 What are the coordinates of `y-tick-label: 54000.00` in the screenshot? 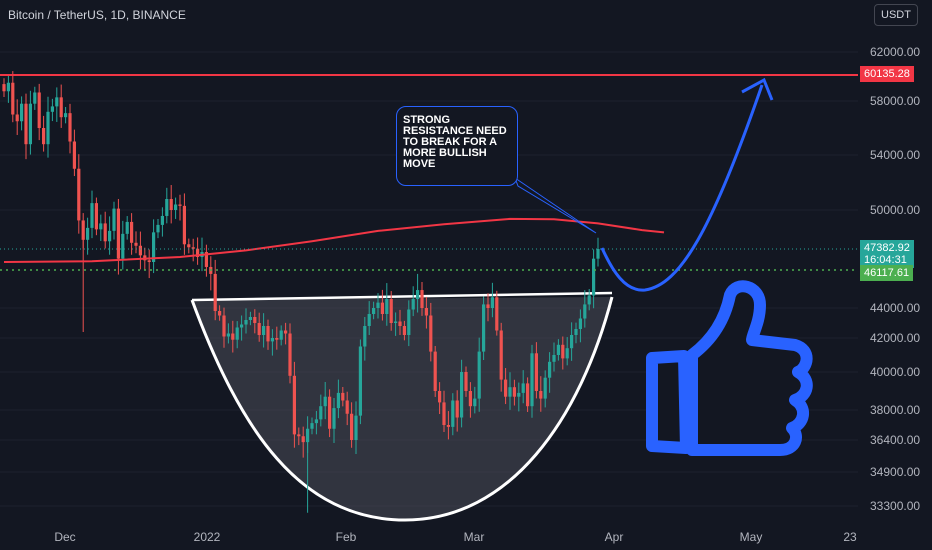 It's located at (895, 155).